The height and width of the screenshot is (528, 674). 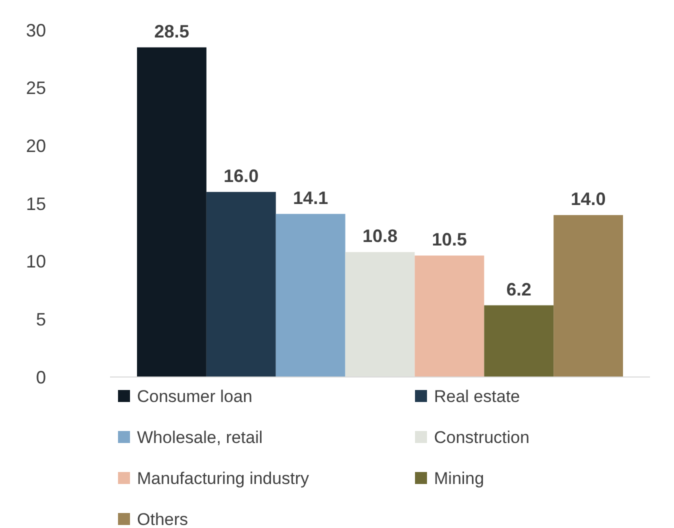 I want to click on legend-label: Others, so click(x=162, y=519).